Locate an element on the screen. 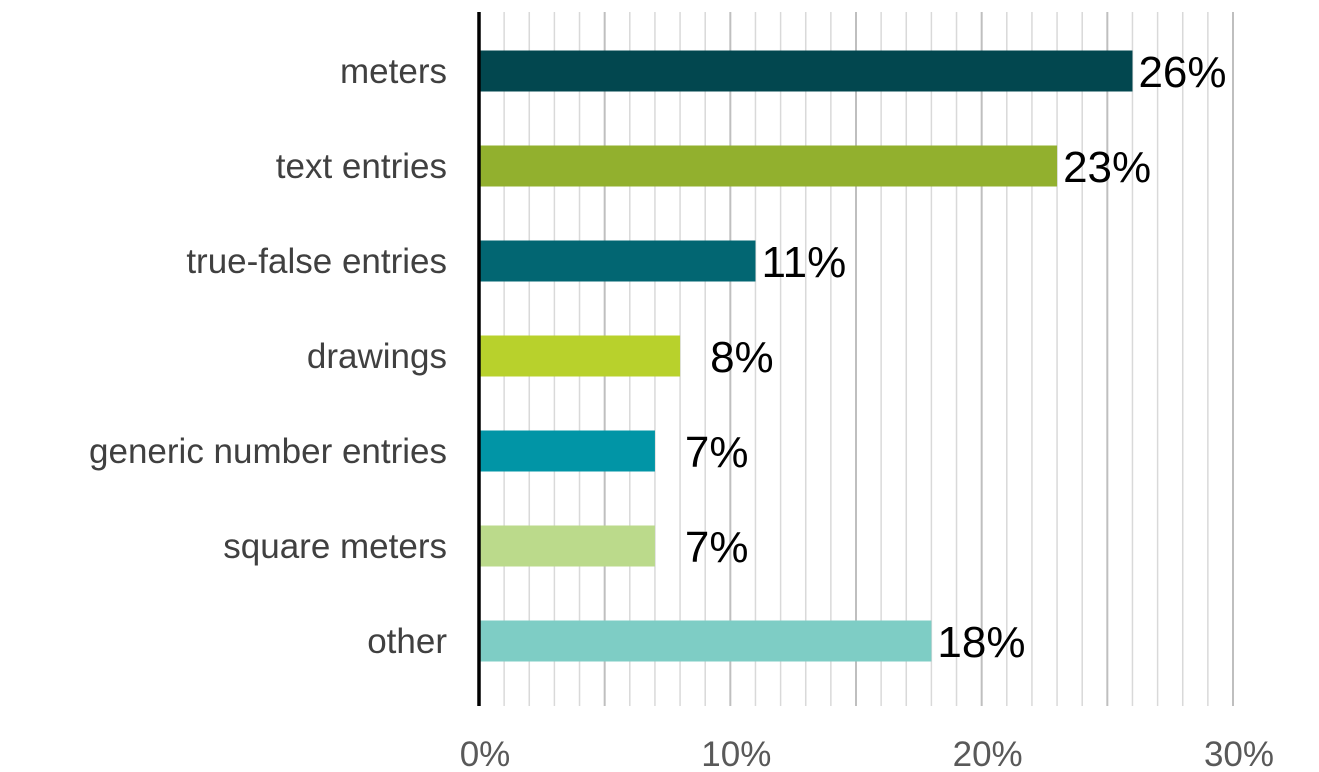  data-label: 23% is located at coordinates (1107, 167).